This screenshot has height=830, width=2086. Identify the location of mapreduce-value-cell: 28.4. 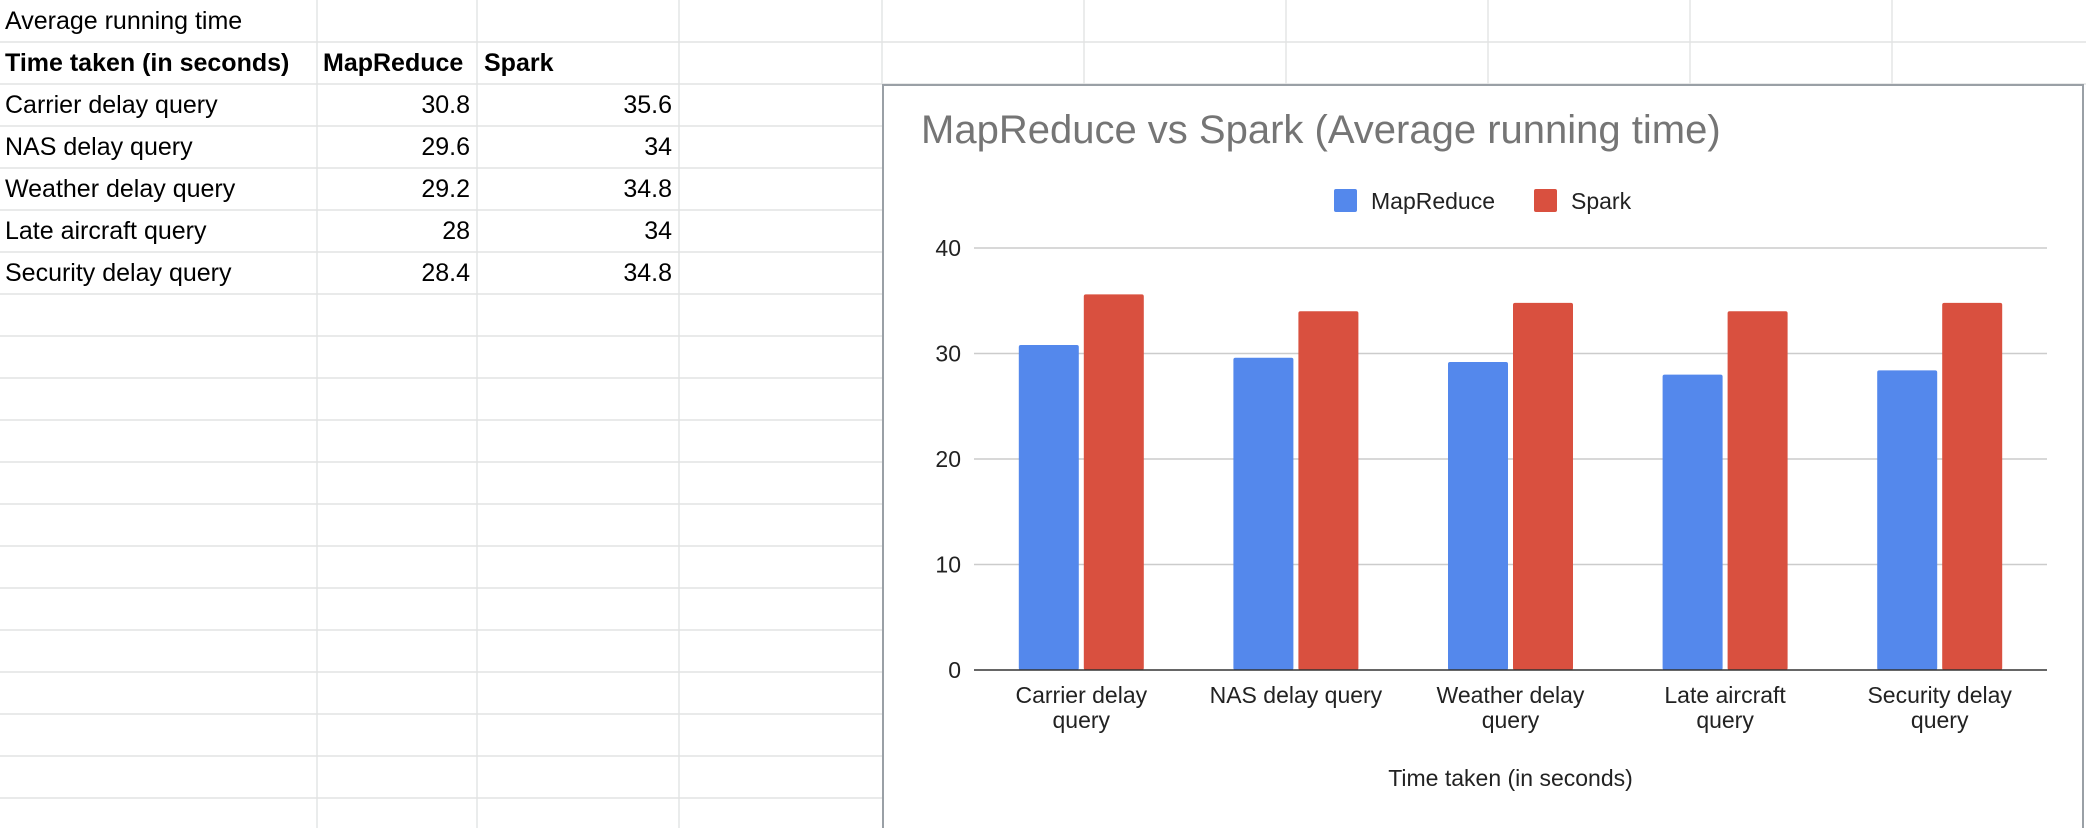
(445, 273).